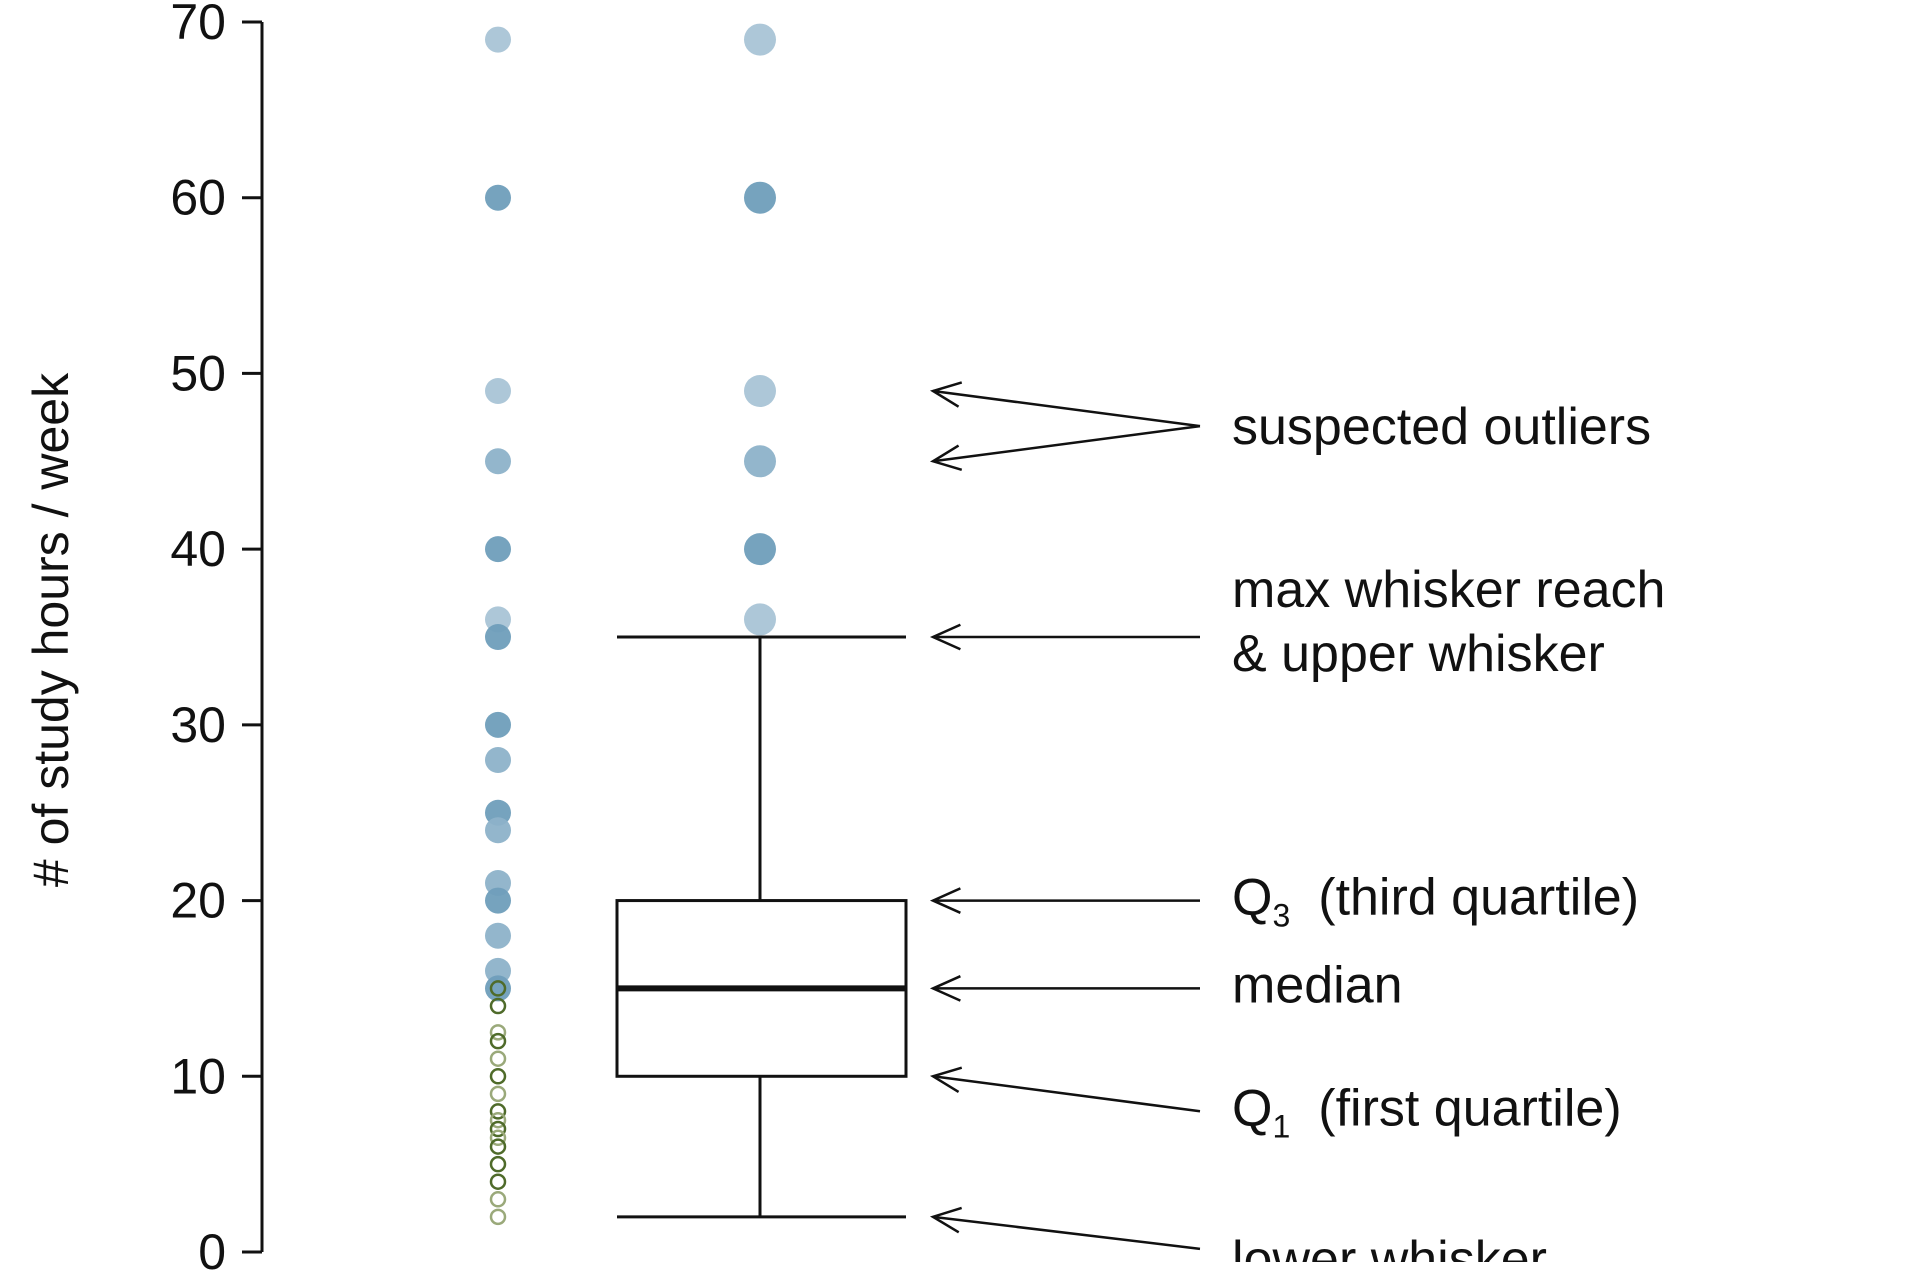 This screenshot has width=1926, height=1282. Describe the element at coordinates (1418, 654) in the screenshot. I see `annotation-label: & upper whisker` at that location.